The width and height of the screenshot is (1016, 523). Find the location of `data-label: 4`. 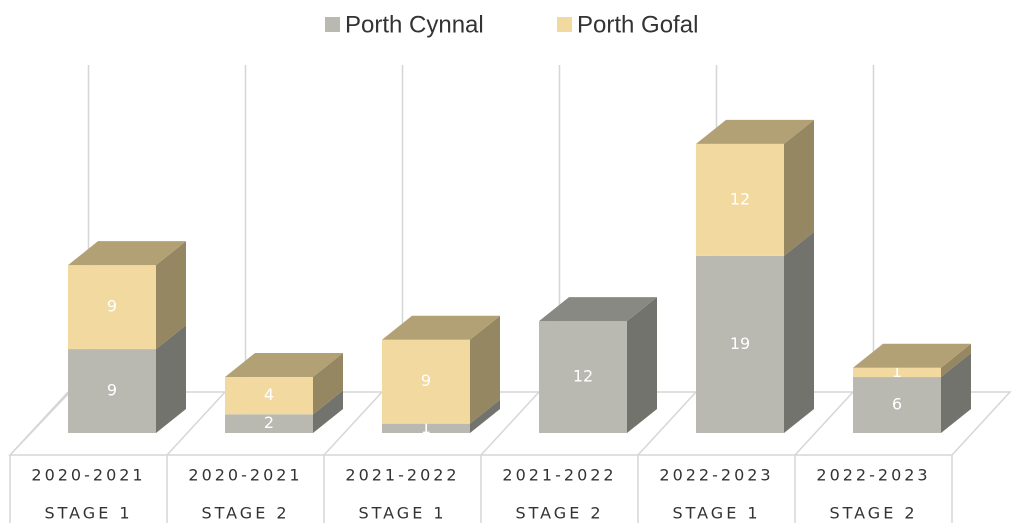

data-label: 4 is located at coordinates (269, 394).